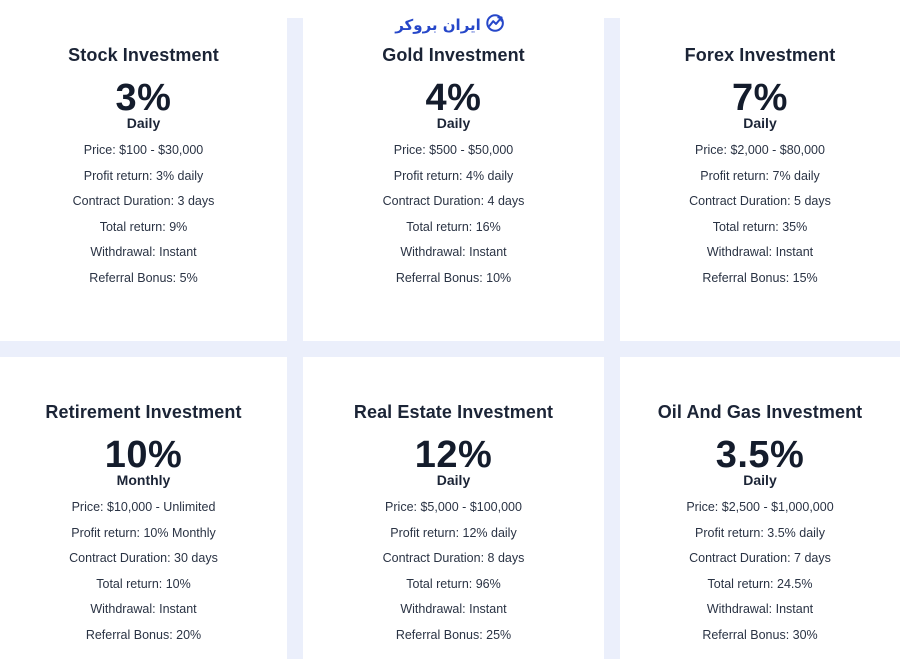 Image resolution: width=900 pixels, height=659 pixels. Describe the element at coordinates (453, 558) in the screenshot. I see `plan-contract-duration: Contract Duration: 8 days` at that location.